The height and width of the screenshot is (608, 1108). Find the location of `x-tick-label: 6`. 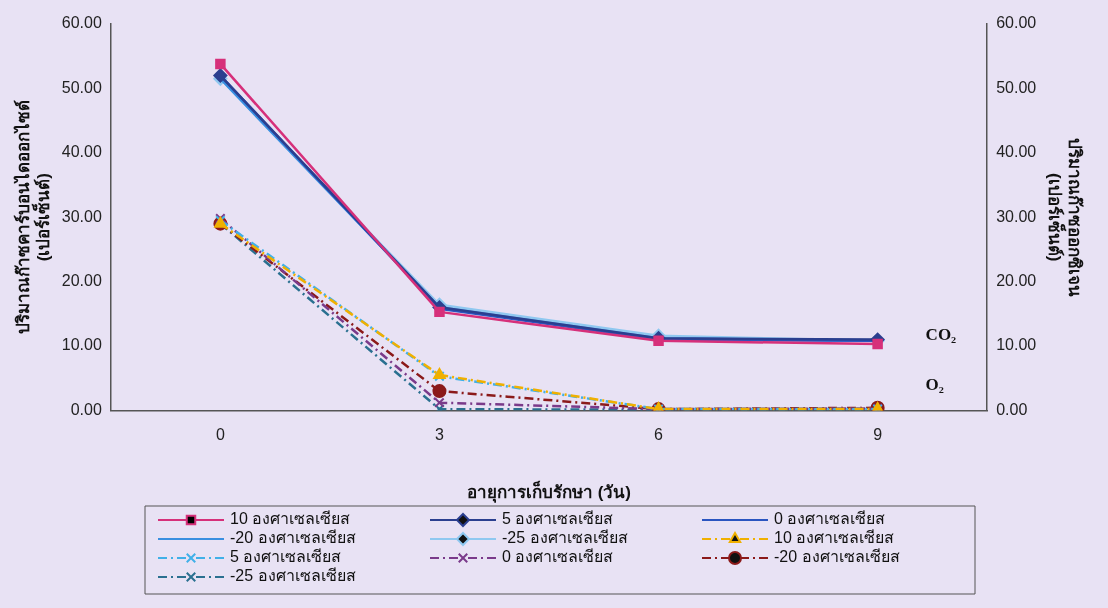

x-tick-label: 6 is located at coordinates (659, 435).